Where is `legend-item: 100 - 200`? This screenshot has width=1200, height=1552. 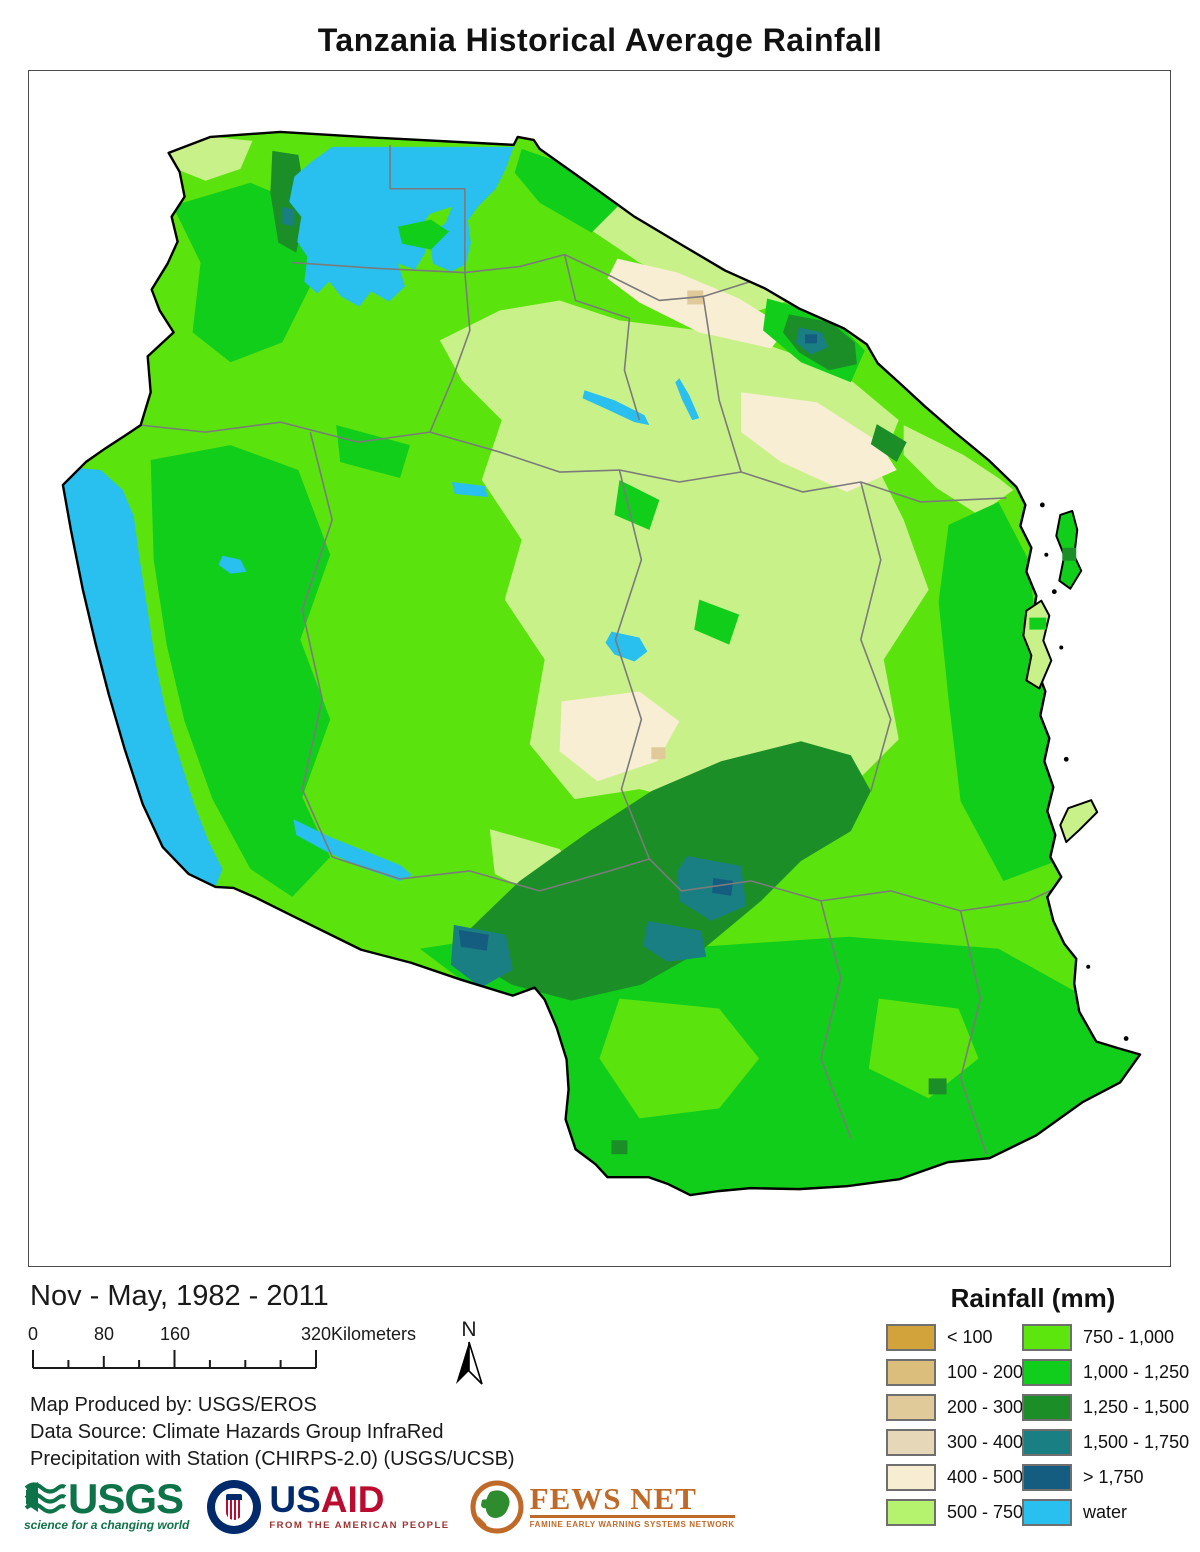
legend-item: 100 - 200 is located at coordinates (954, 1372).